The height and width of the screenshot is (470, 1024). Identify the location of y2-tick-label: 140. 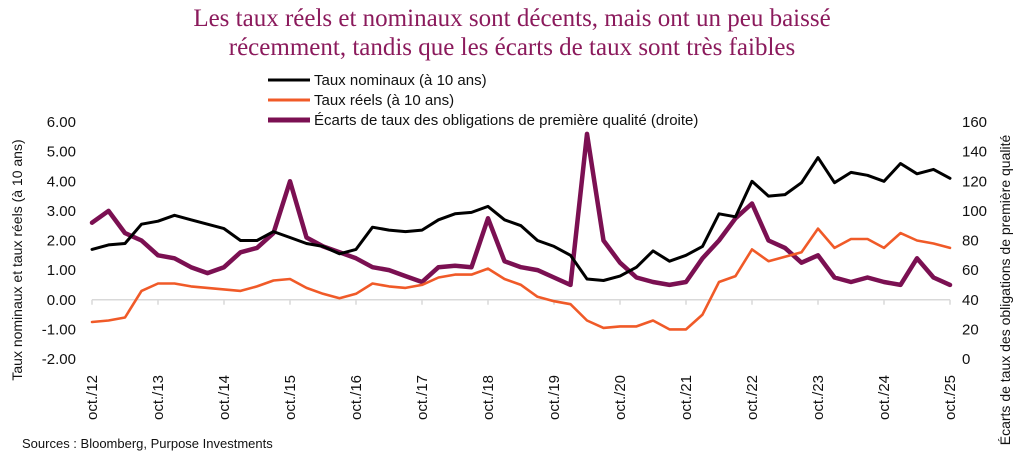
(974, 152).